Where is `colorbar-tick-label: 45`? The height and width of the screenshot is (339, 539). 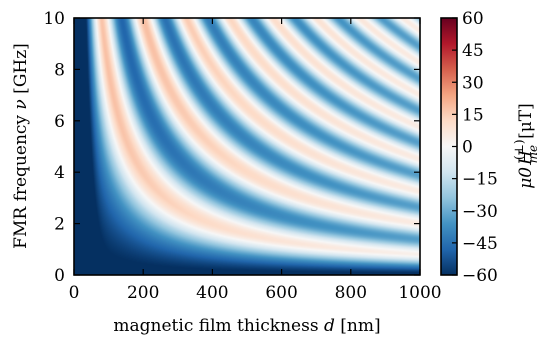
colorbar-tick-label: 45 is located at coordinates (473, 51).